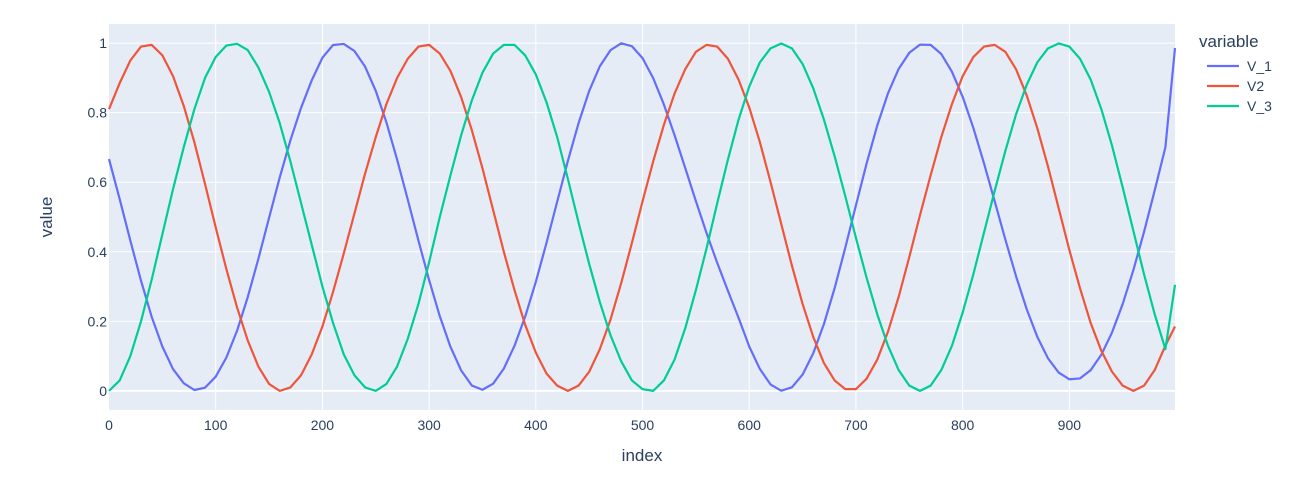  I want to click on y-axis-ticks: 0 0.2 0.4 0.6 0.8 1, so click(98, 217).